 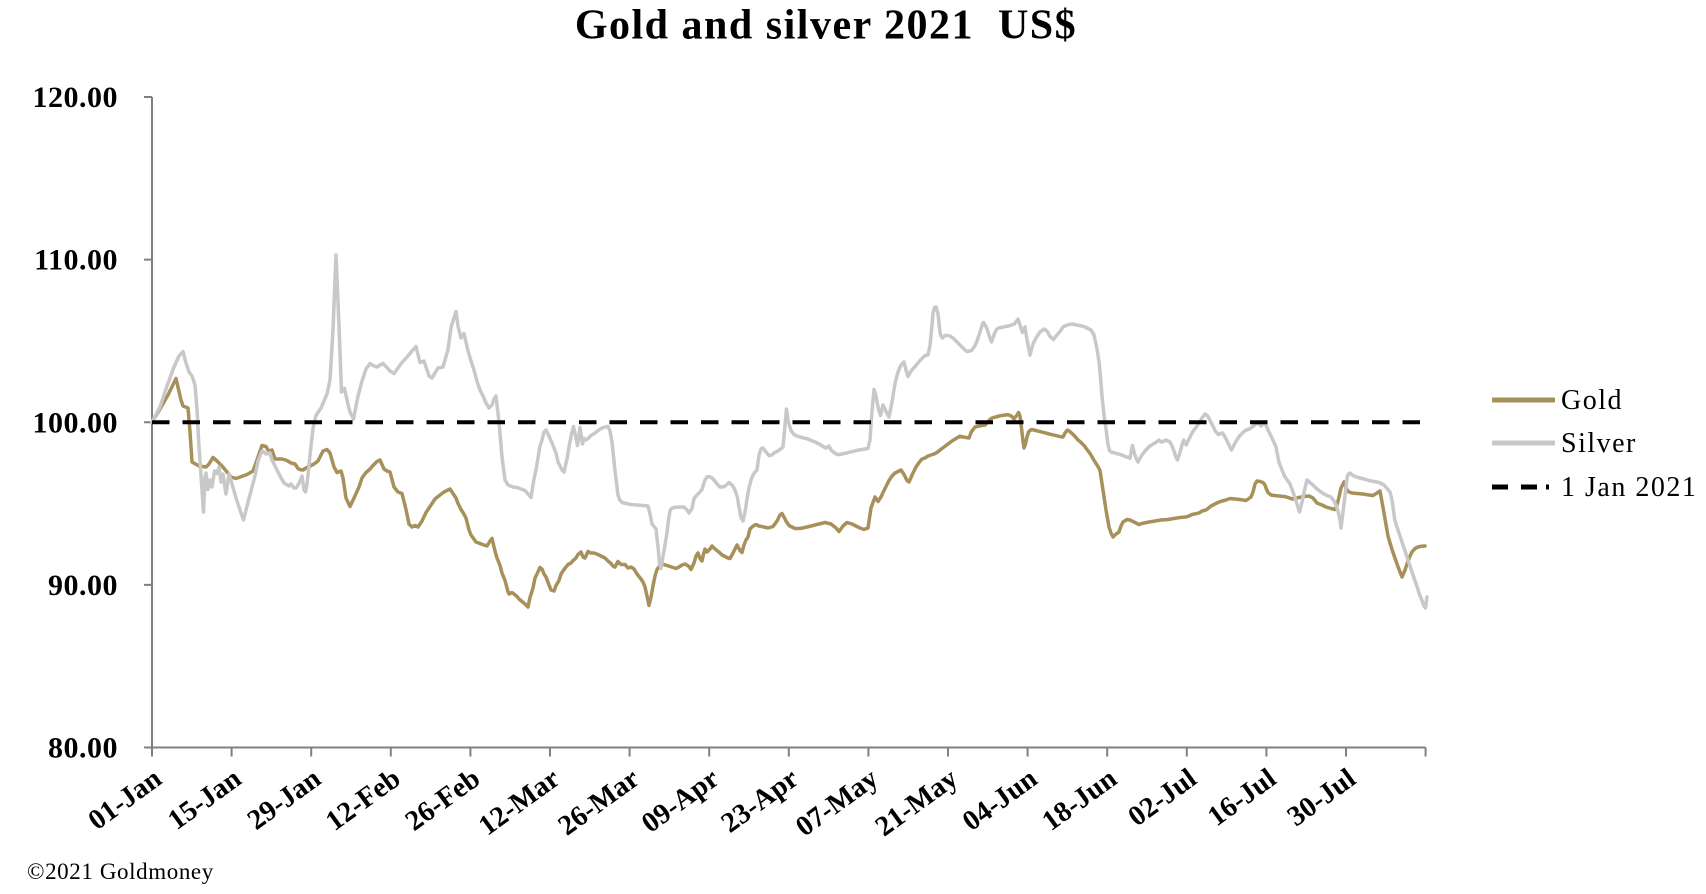 I want to click on svg-text: 110.00, so click(x=76, y=260).